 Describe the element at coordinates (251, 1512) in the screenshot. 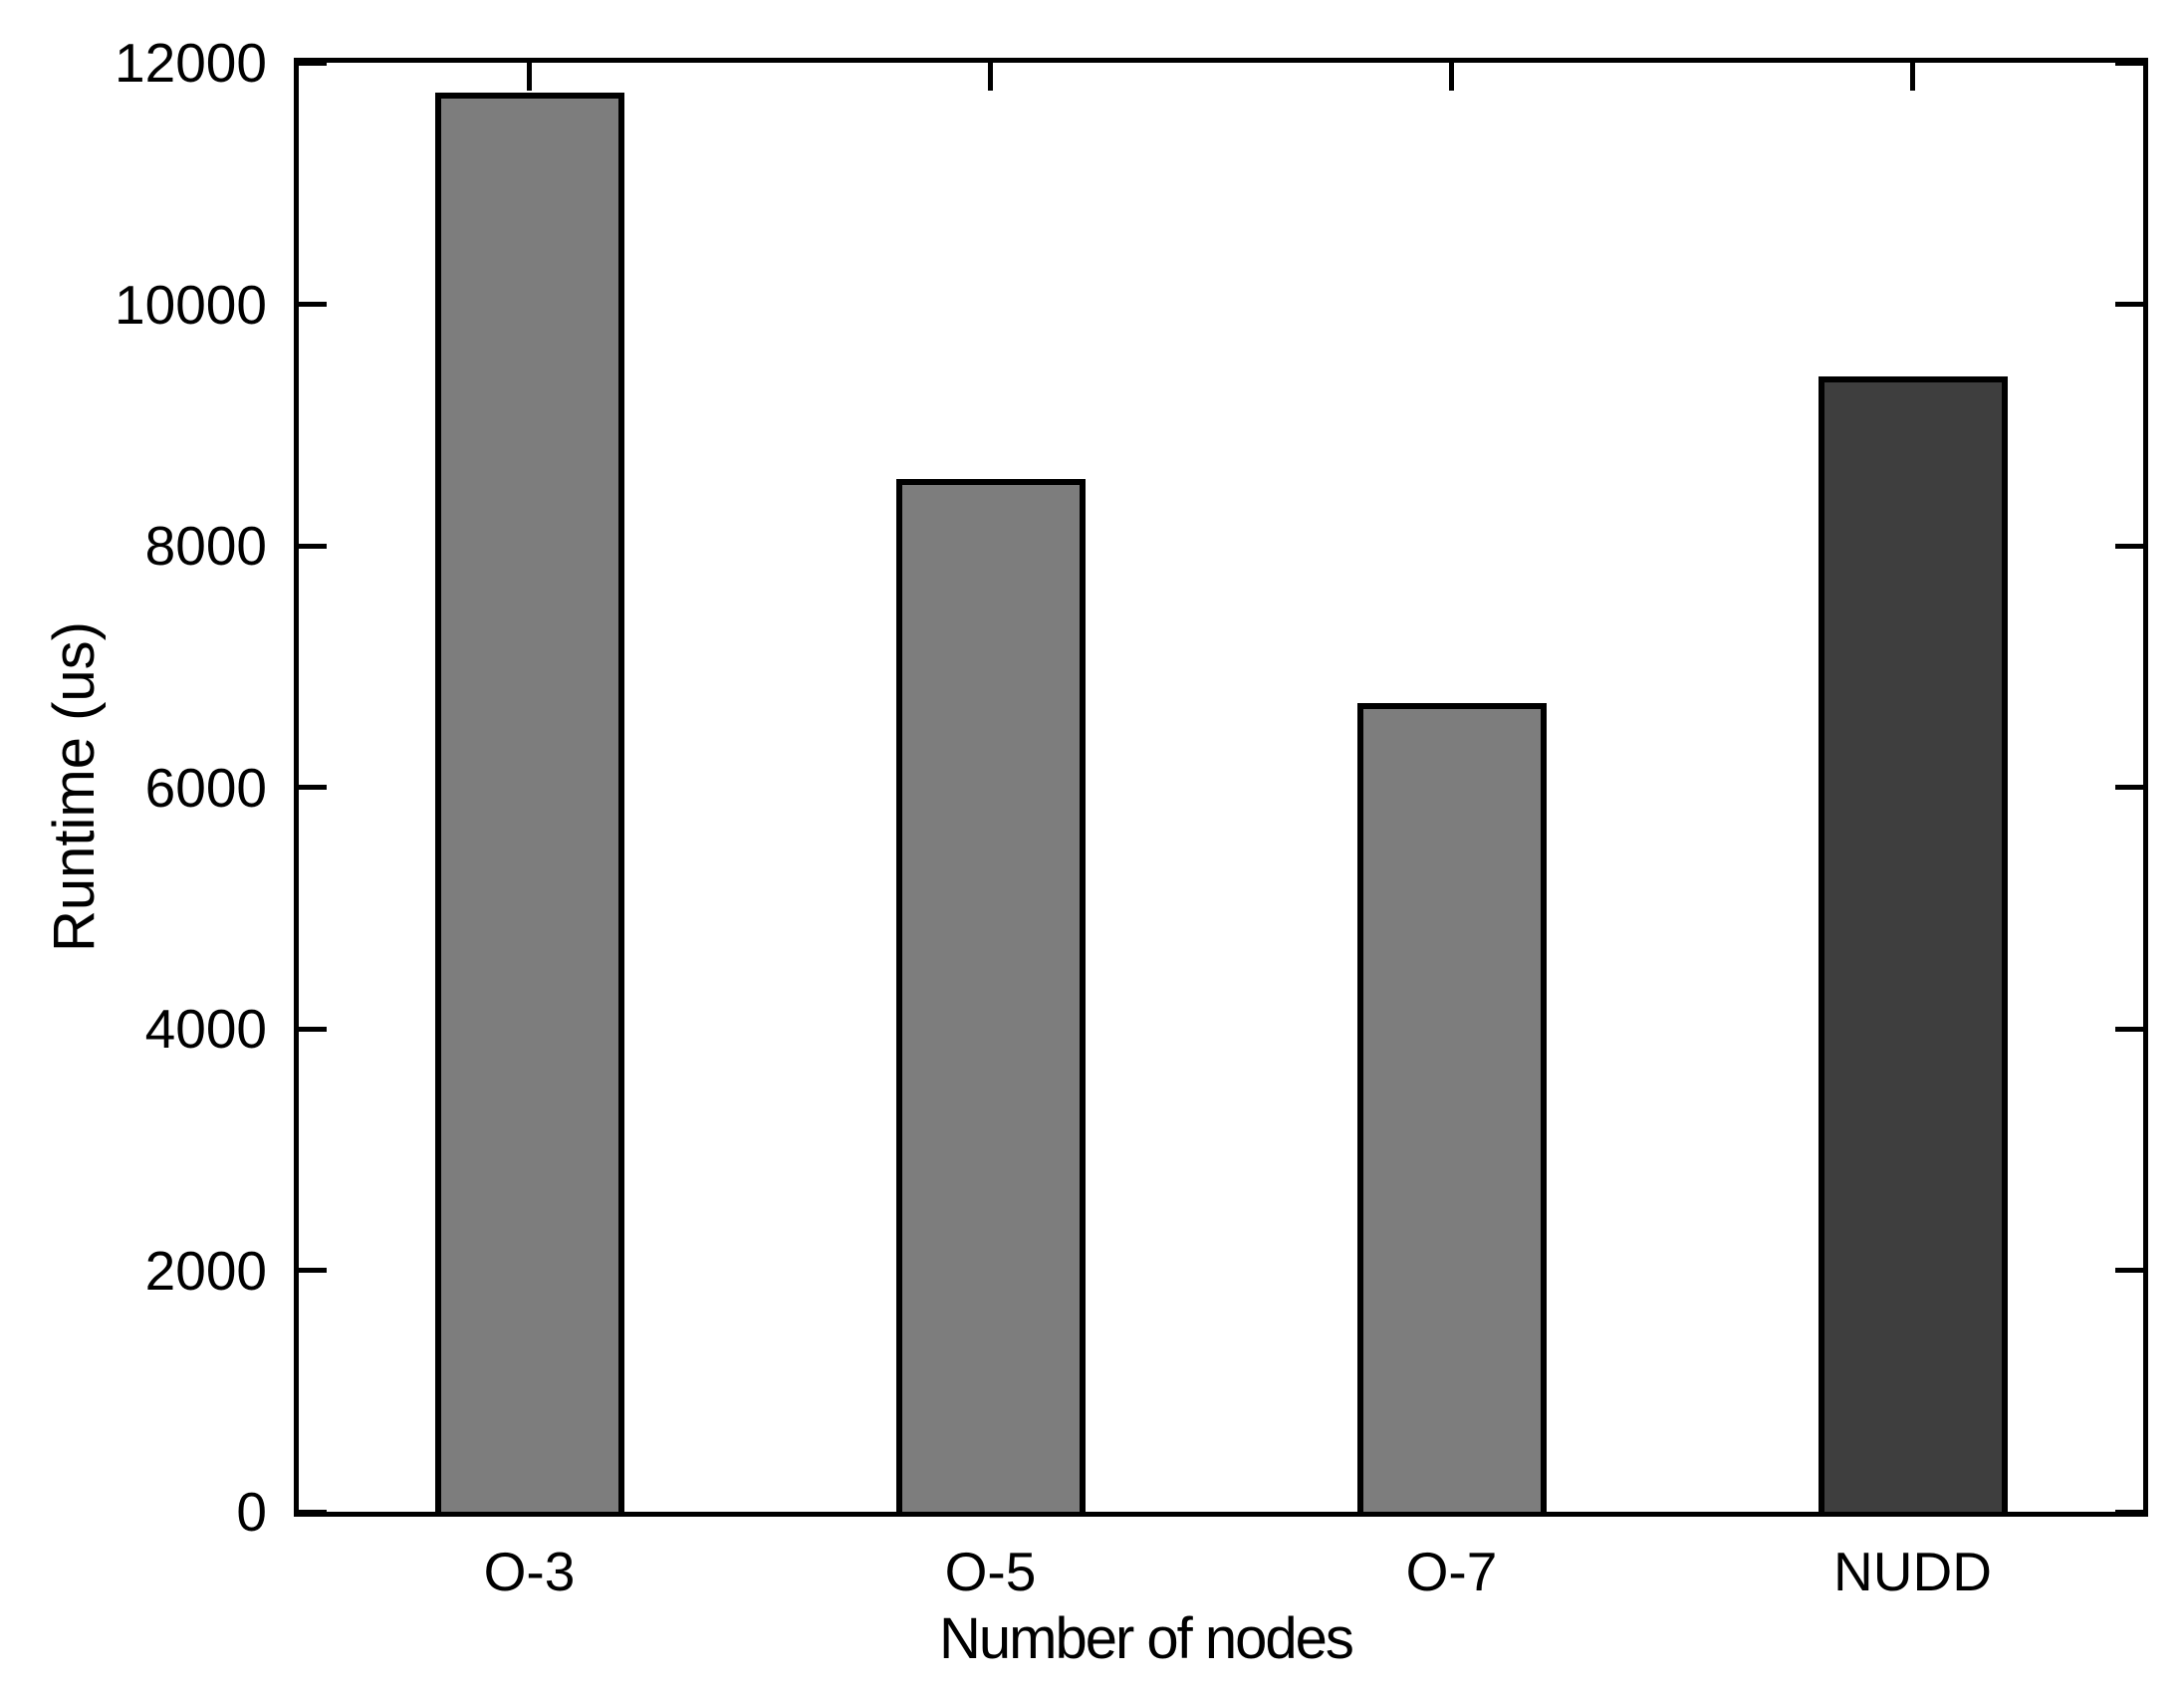

I see `y-tick-label: 0` at that location.